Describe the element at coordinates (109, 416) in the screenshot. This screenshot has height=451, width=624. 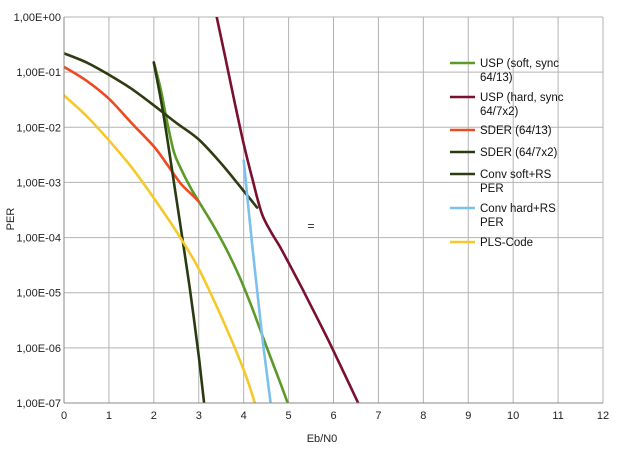
I see `x-tick-label: 1` at that location.